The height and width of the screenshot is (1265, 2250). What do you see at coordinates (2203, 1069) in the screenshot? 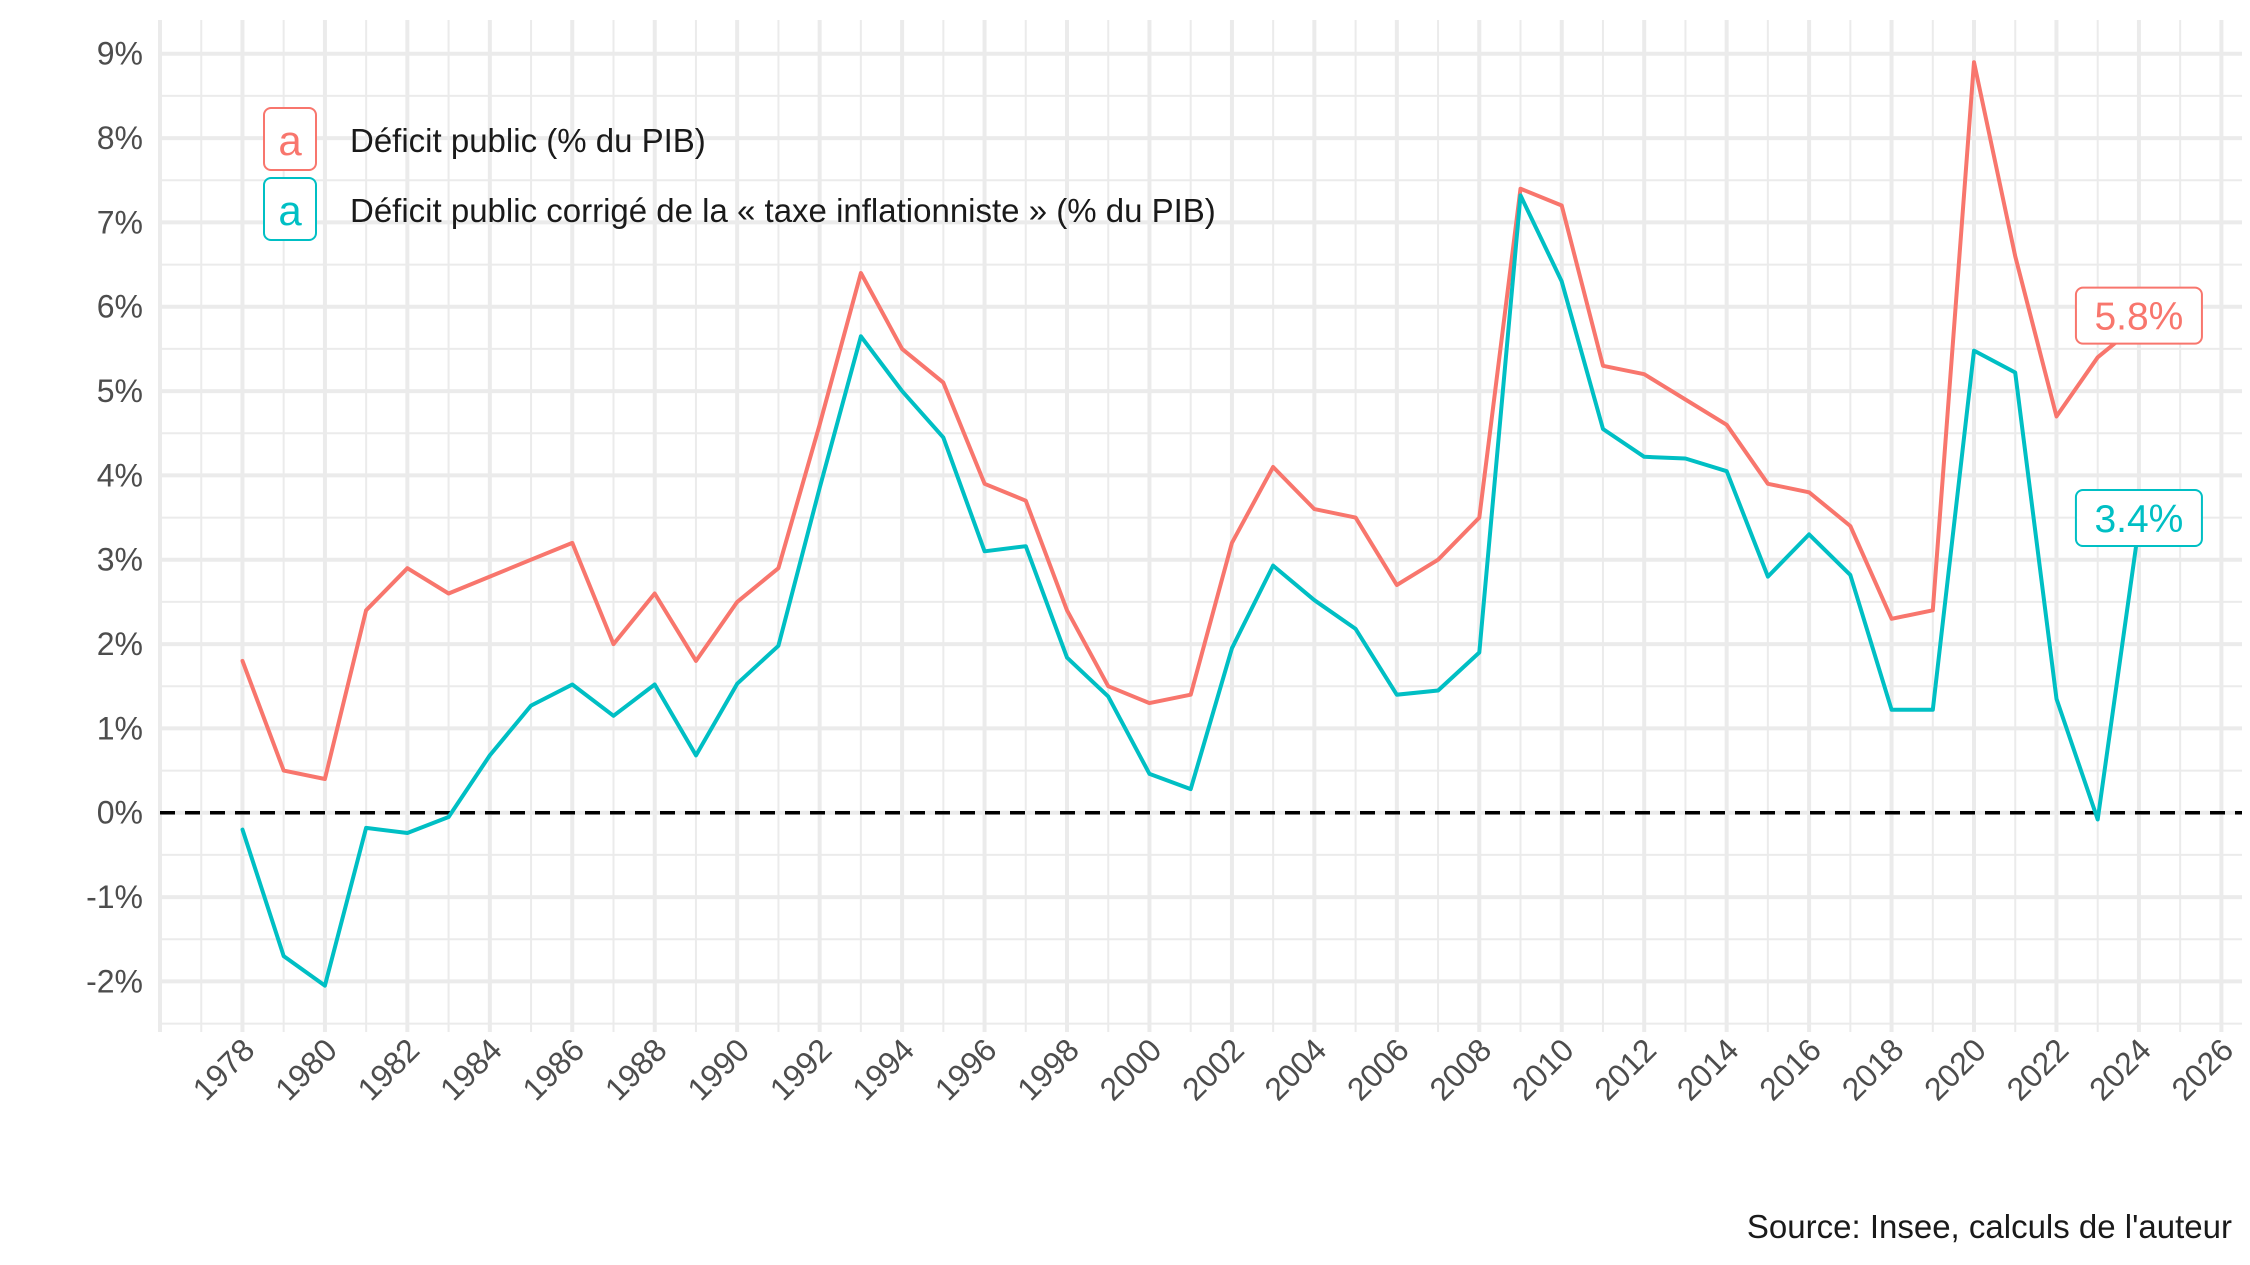
I see `x-tick-label: 2026` at bounding box center [2203, 1069].